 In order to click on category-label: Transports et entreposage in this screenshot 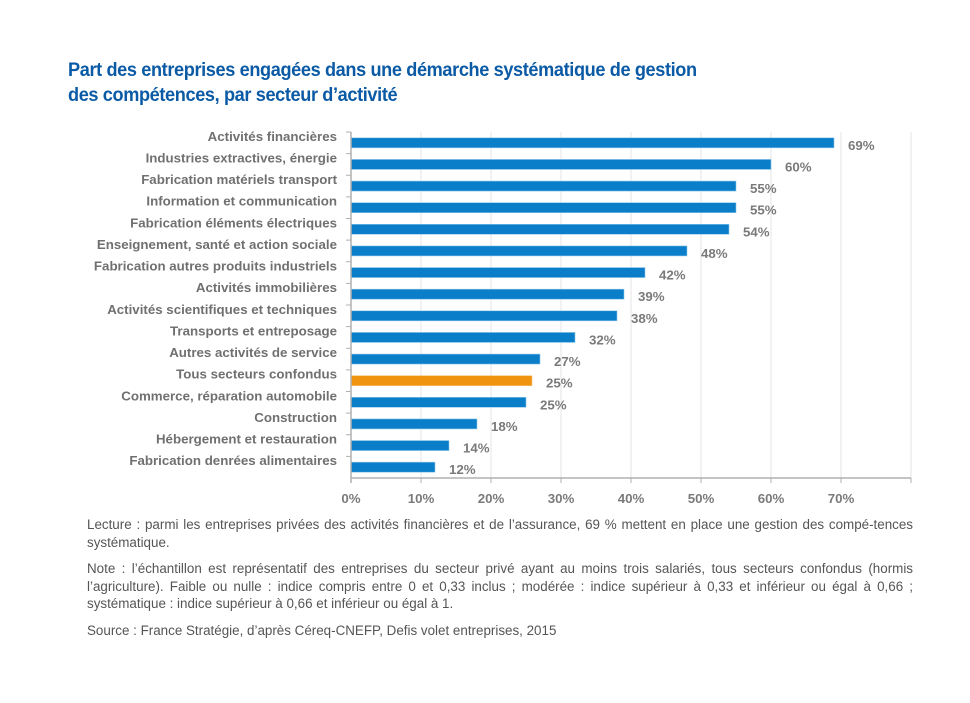, I will do `click(253, 330)`.